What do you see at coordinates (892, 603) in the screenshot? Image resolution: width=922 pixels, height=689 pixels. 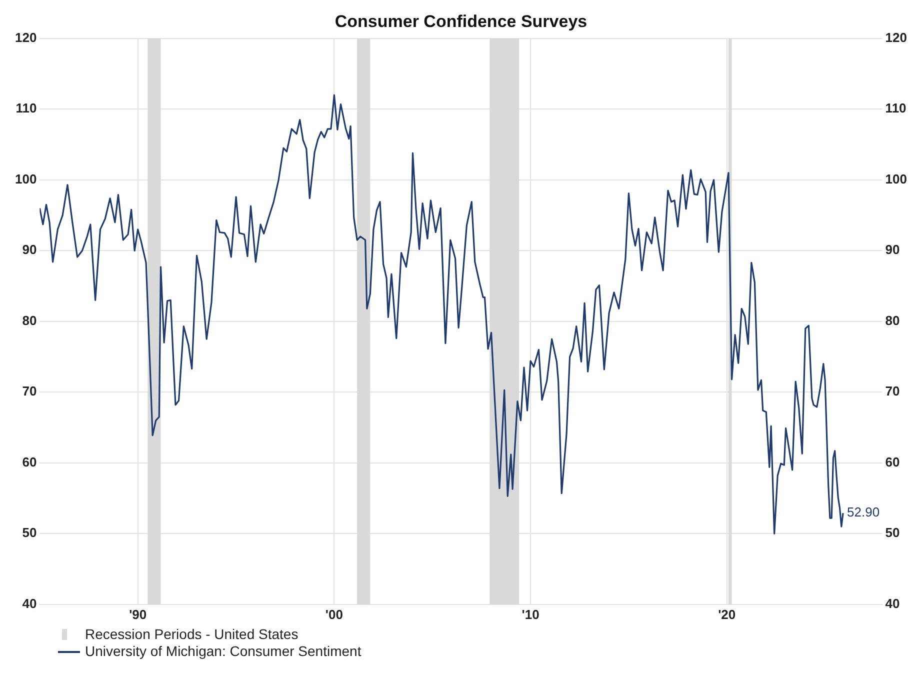 I see `y2-tick-label: 40` at bounding box center [892, 603].